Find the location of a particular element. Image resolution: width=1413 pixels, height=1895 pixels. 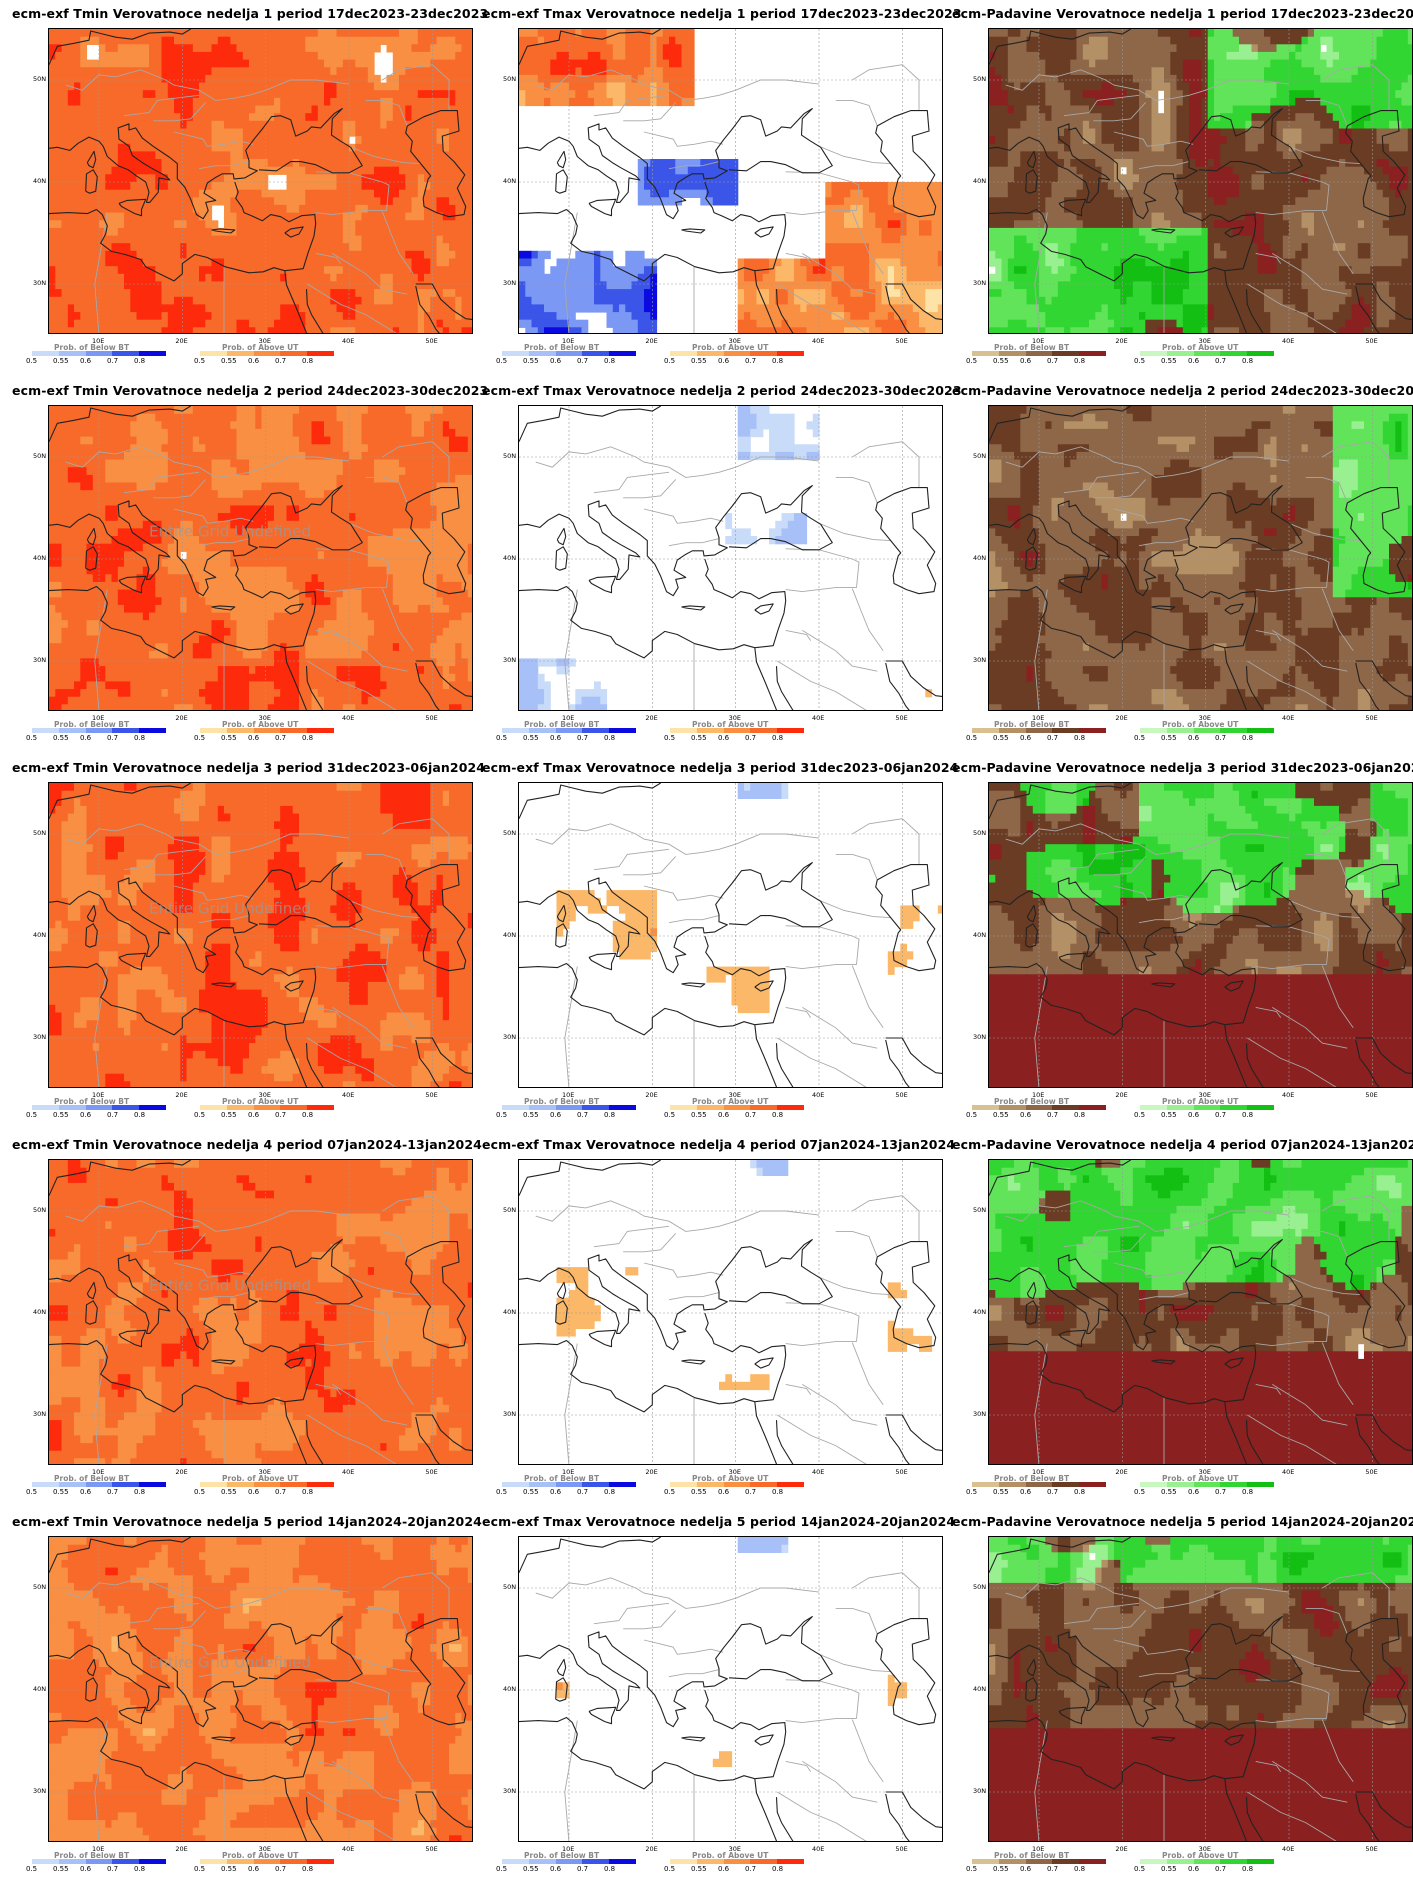

below-colorbar is located at coordinates (569, 1484).